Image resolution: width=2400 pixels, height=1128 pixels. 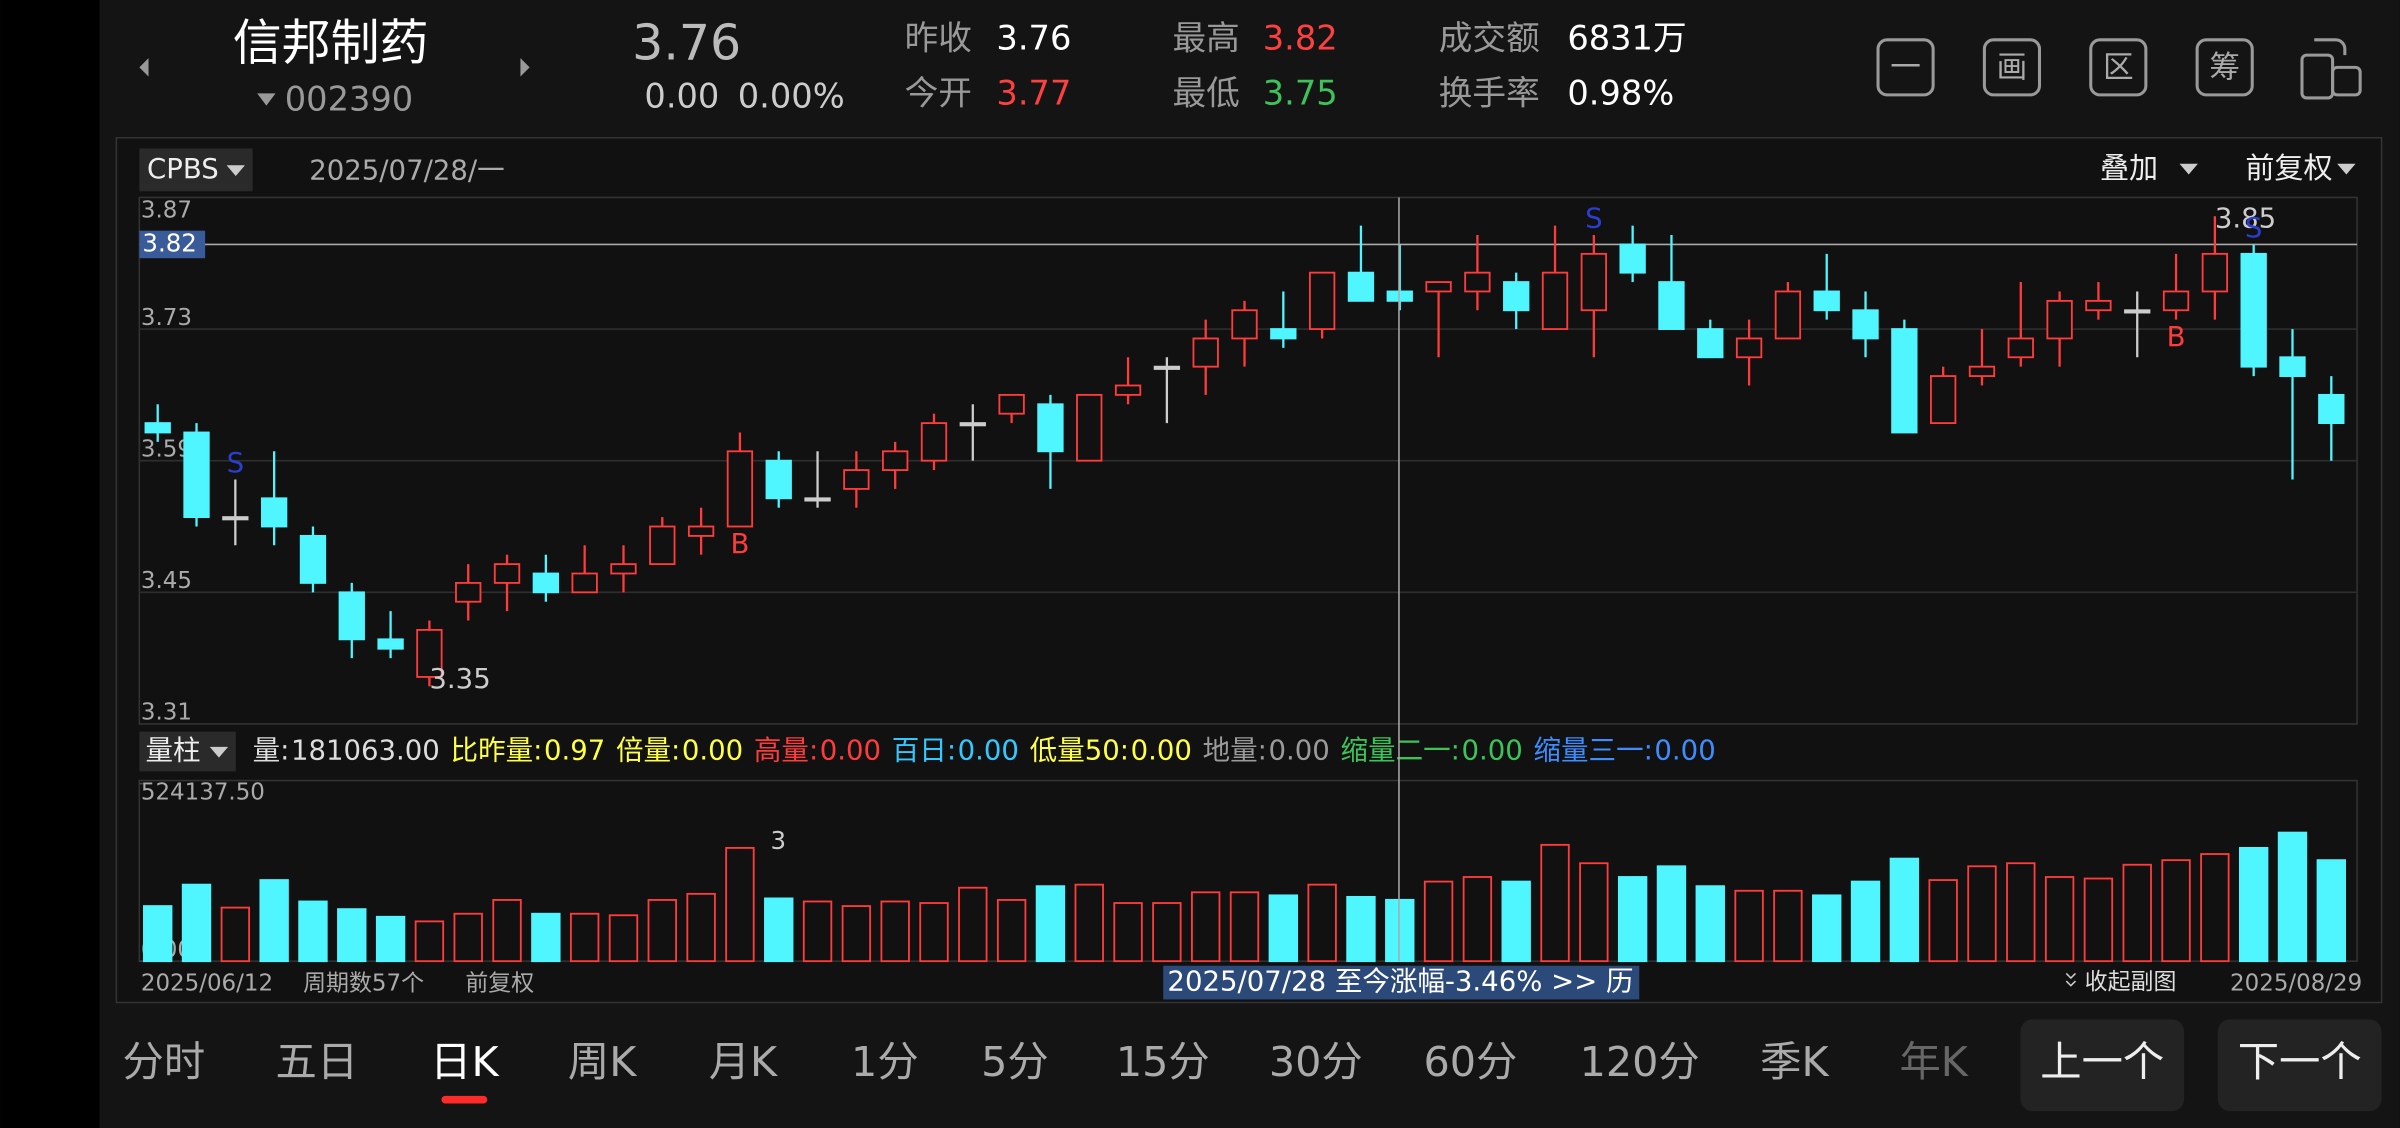 I want to click on prev-stock-arrow, so click(x=144, y=67).